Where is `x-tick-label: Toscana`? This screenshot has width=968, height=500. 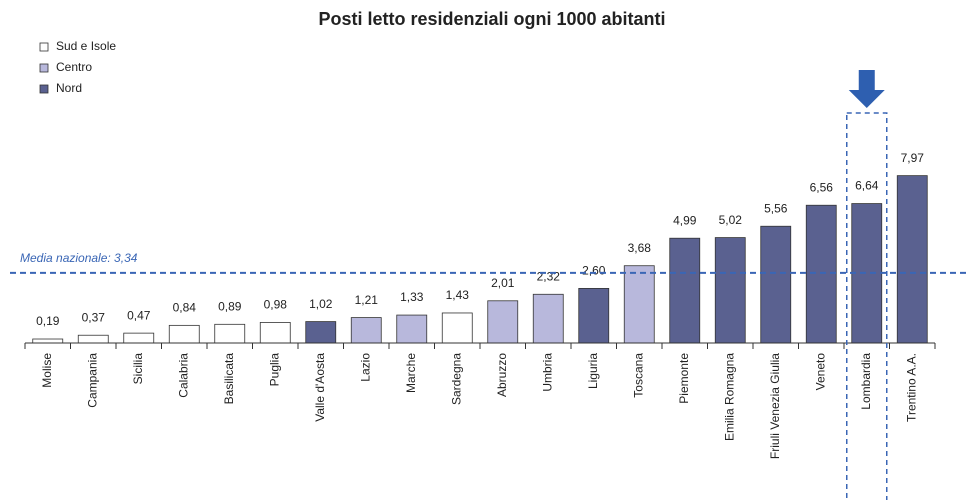
x-tick-label: Toscana is located at coordinates (638, 375).